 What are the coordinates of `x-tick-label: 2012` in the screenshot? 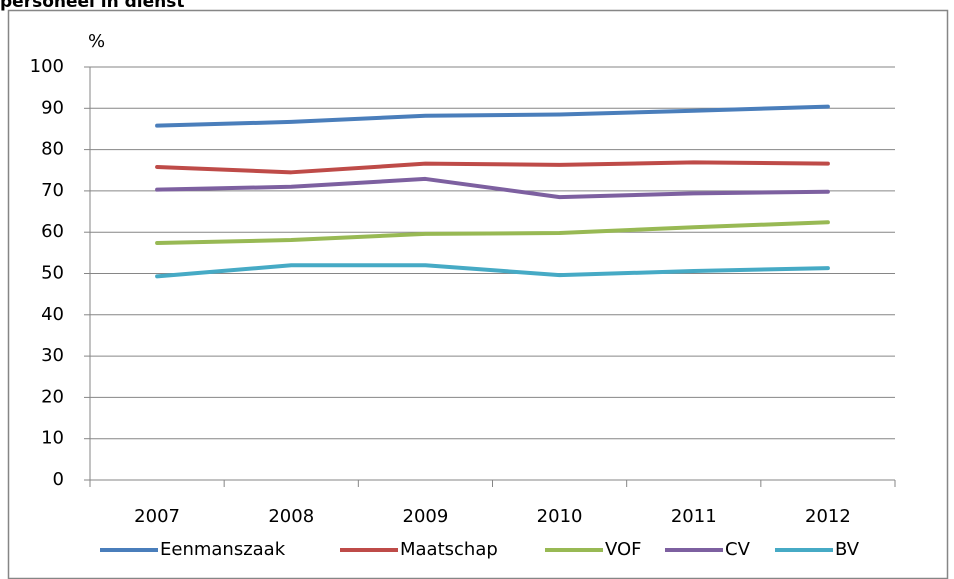 It's located at (828, 516).